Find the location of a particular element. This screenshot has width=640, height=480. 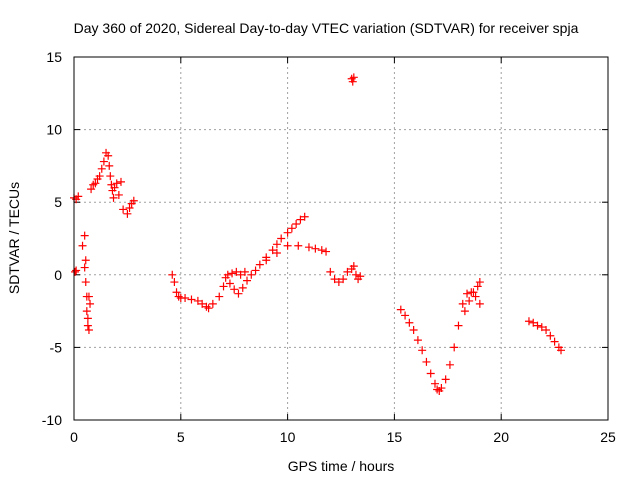

y-tick-label: -10 is located at coordinates (52, 420).